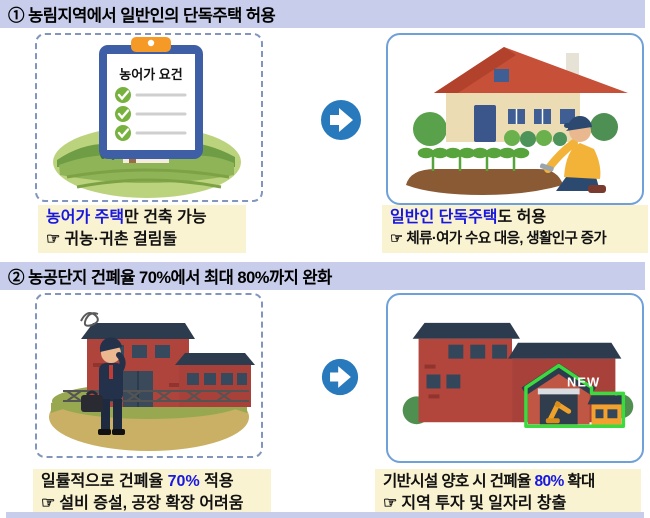 The height and width of the screenshot is (518, 650). I want to click on section2-before-caption: 일률적으로 건폐율 70% 적용 ☞ 설비 증설, 공장 확장 어려움, so click(152, 493).